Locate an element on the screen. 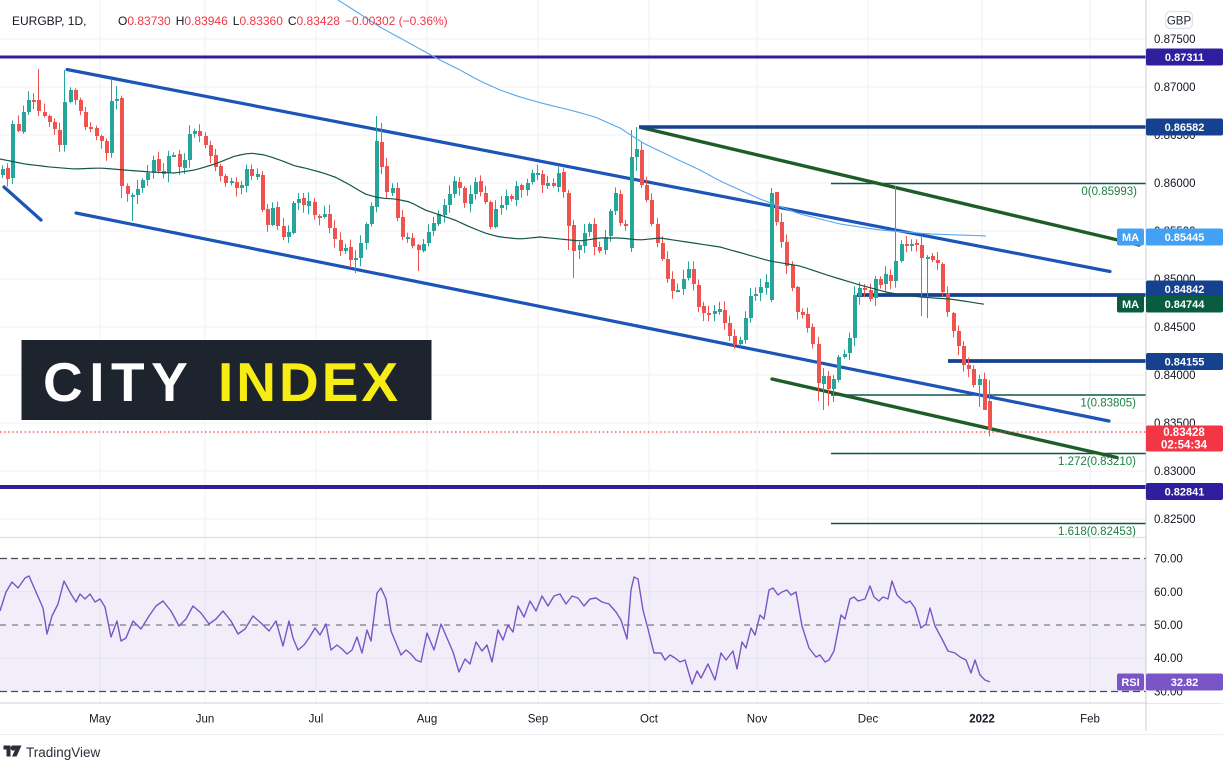 The width and height of the screenshot is (1223, 769). svg-text: Feb is located at coordinates (1090, 720).